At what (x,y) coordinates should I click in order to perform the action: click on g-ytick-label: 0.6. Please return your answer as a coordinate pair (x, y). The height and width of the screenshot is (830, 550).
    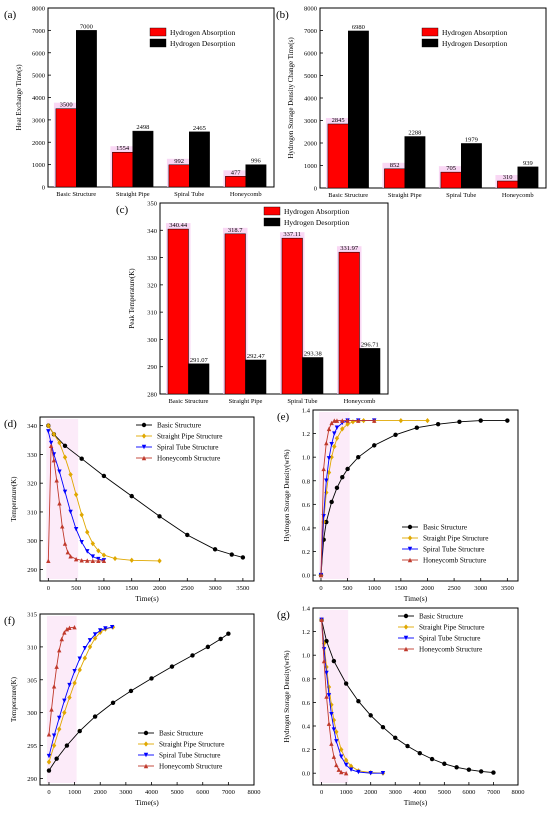
    Looking at the image, I should click on (306, 703).